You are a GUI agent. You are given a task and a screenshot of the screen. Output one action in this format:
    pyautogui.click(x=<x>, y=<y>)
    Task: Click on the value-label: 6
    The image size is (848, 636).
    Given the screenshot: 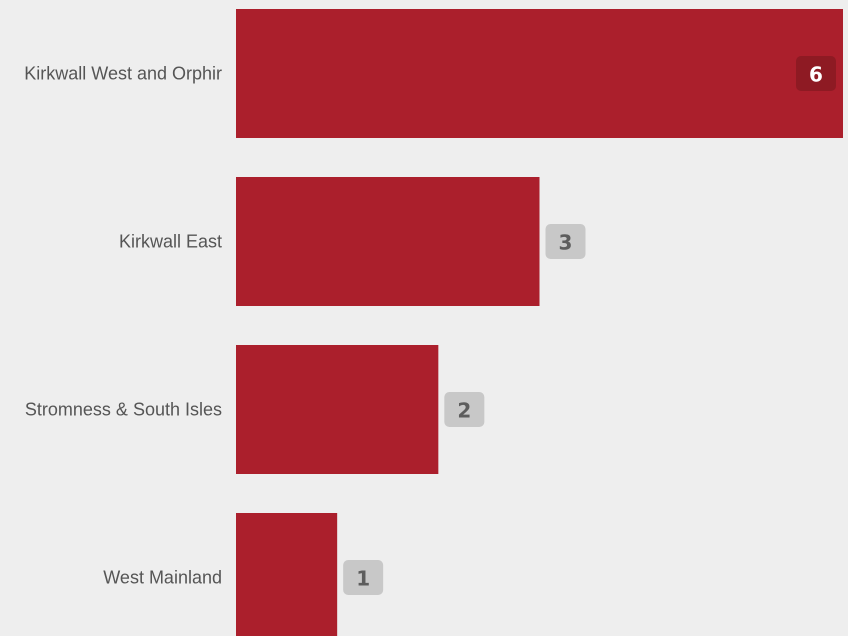 What is the action you would take?
    pyautogui.click(x=816, y=75)
    